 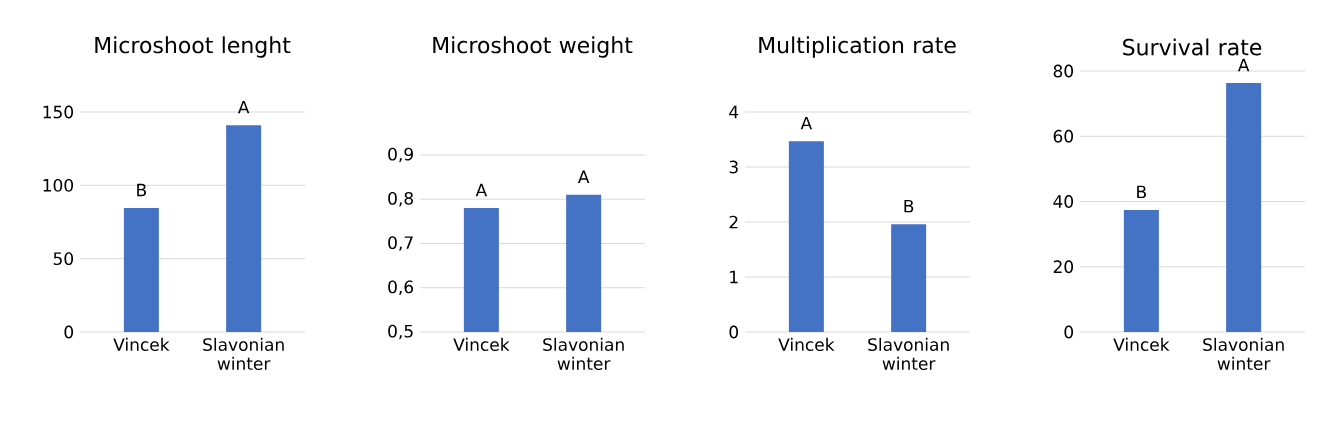 I want to click on y-tick-label: 100, so click(x=58, y=185).